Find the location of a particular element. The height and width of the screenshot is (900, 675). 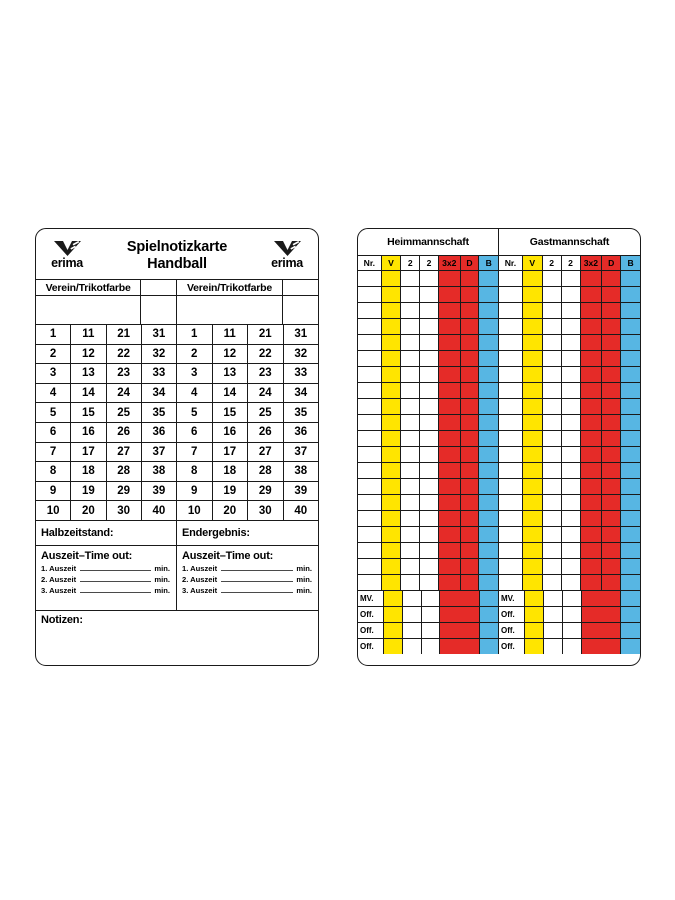

player-number-cell: 8 is located at coordinates (195, 471).